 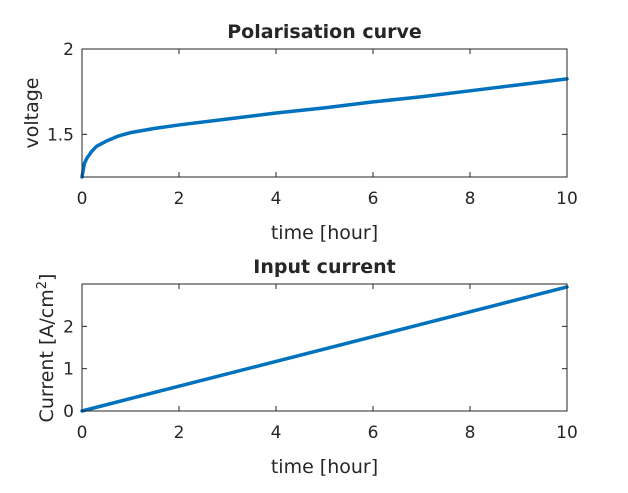 I want to click on y-tick-label: 0, so click(x=68, y=412).